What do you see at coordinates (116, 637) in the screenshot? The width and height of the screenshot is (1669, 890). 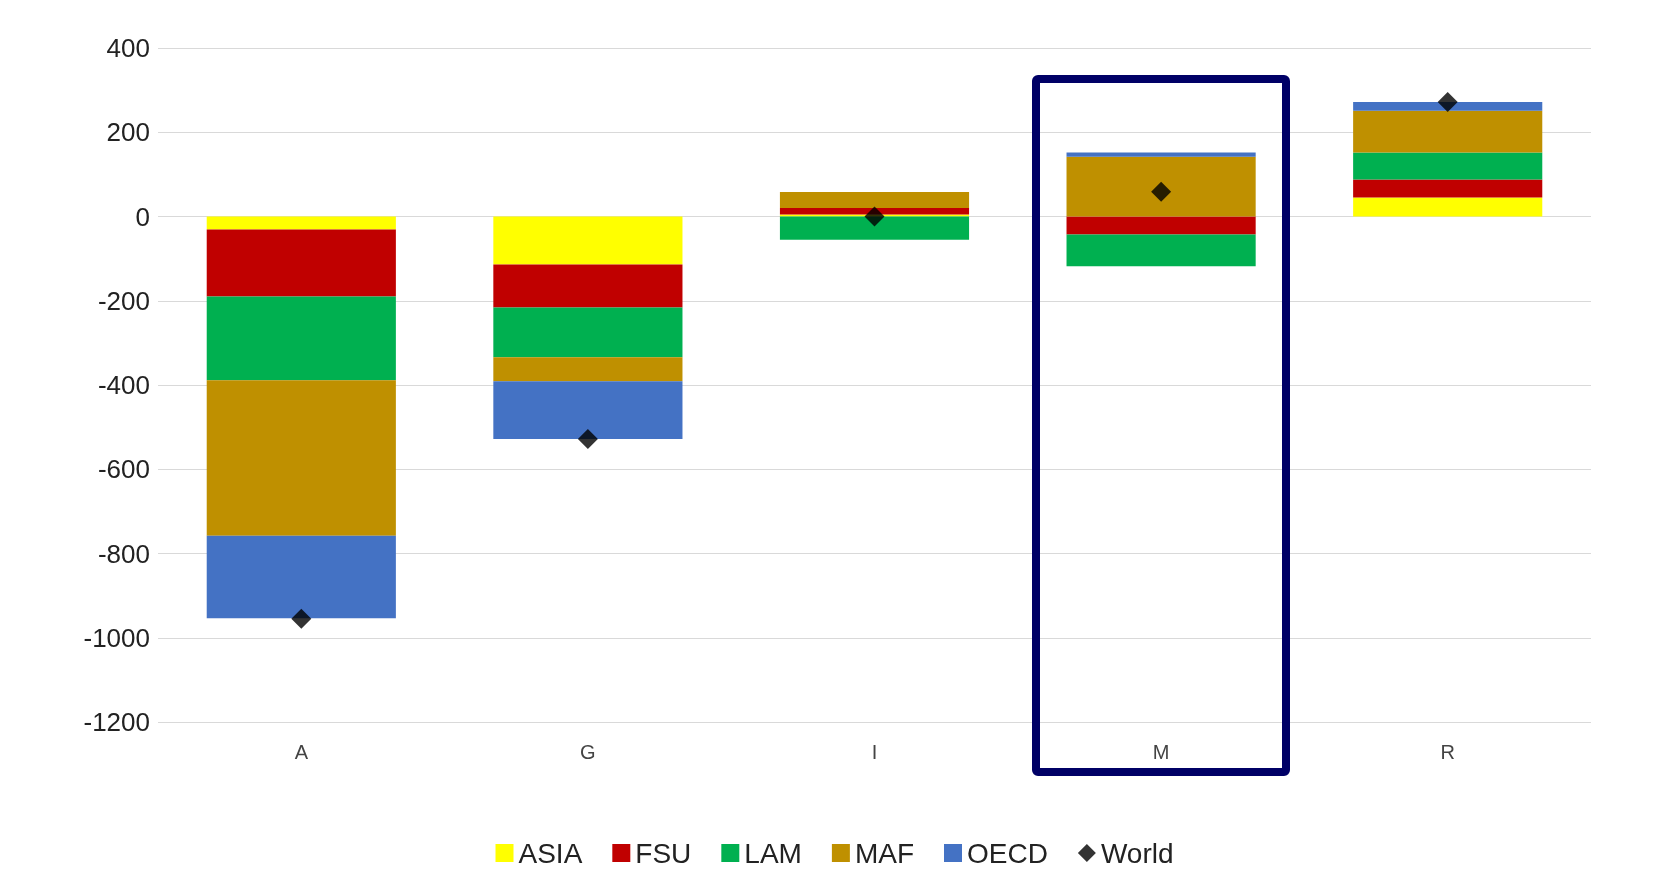 I see `y-tick-label: -1000` at bounding box center [116, 637].